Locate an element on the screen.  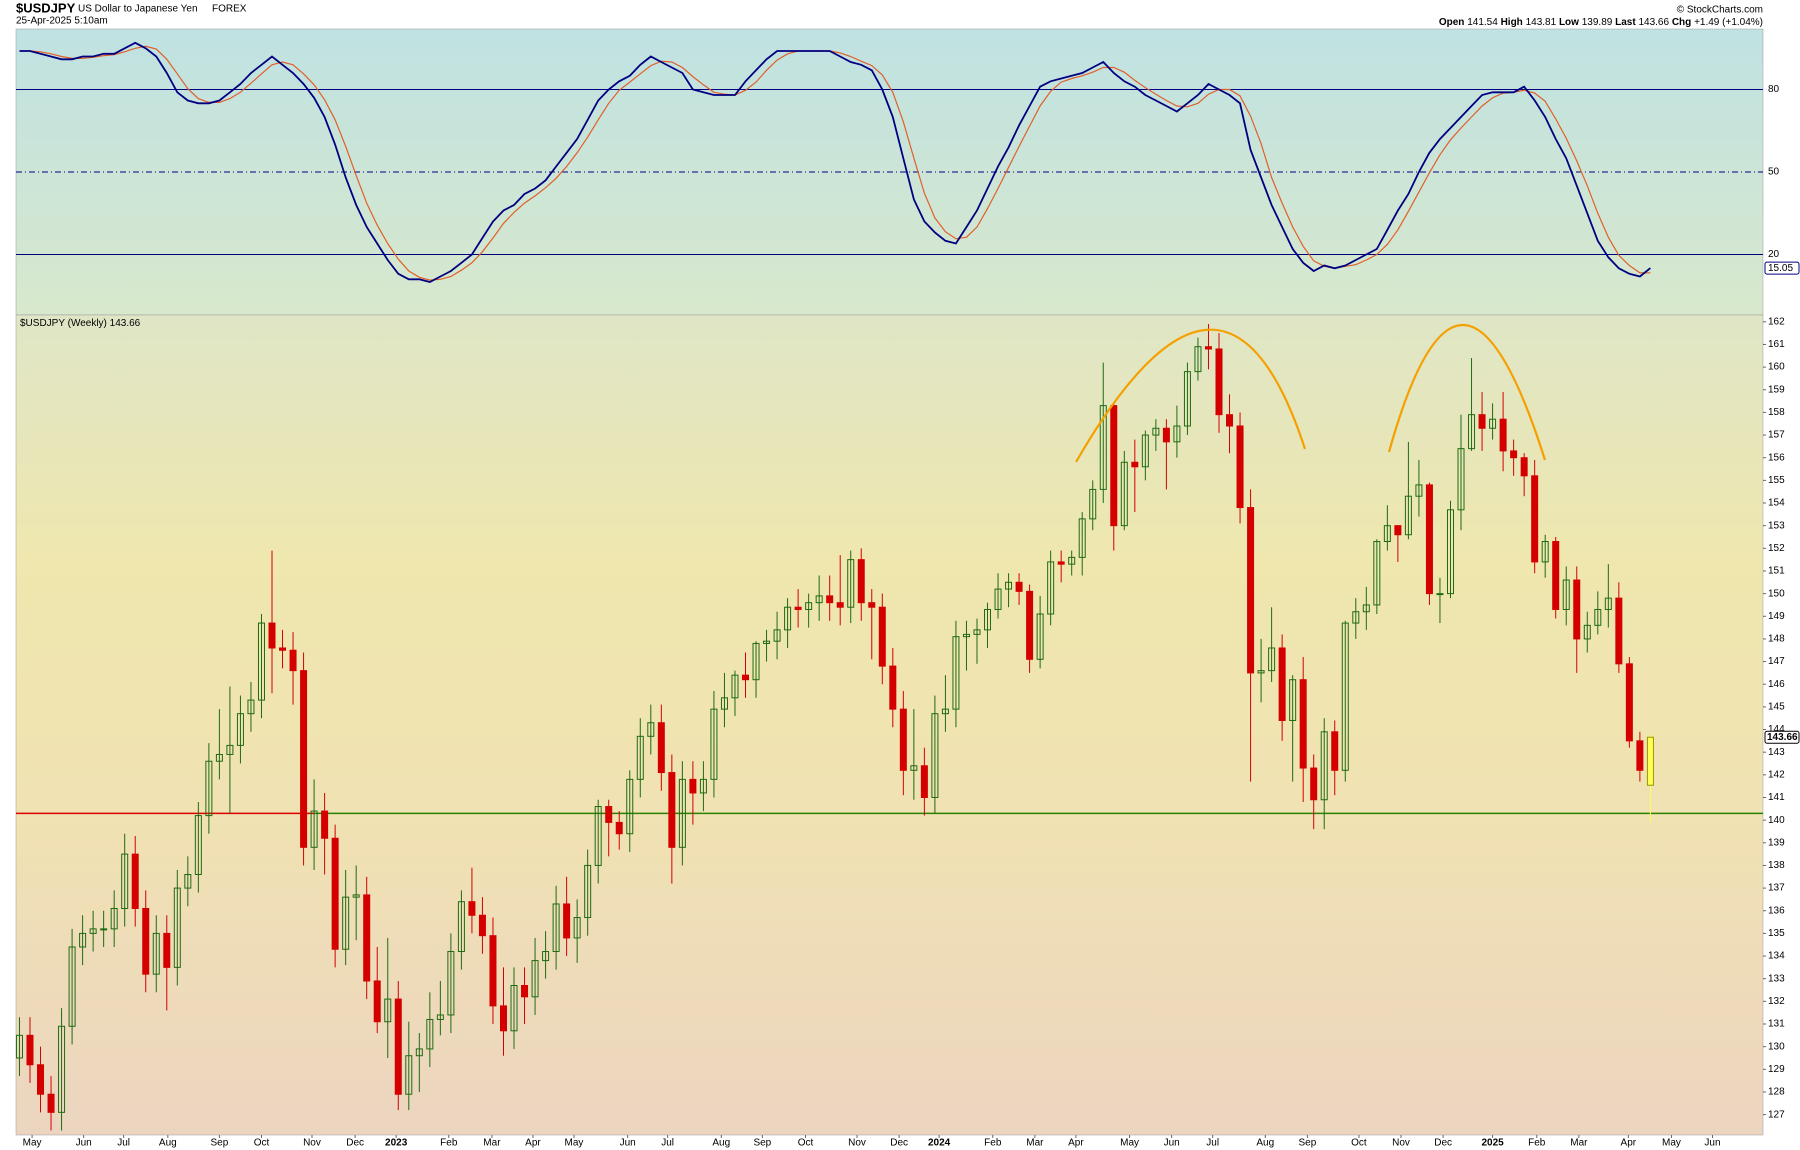
y-tick-label: 159 is located at coordinates (1776, 389).